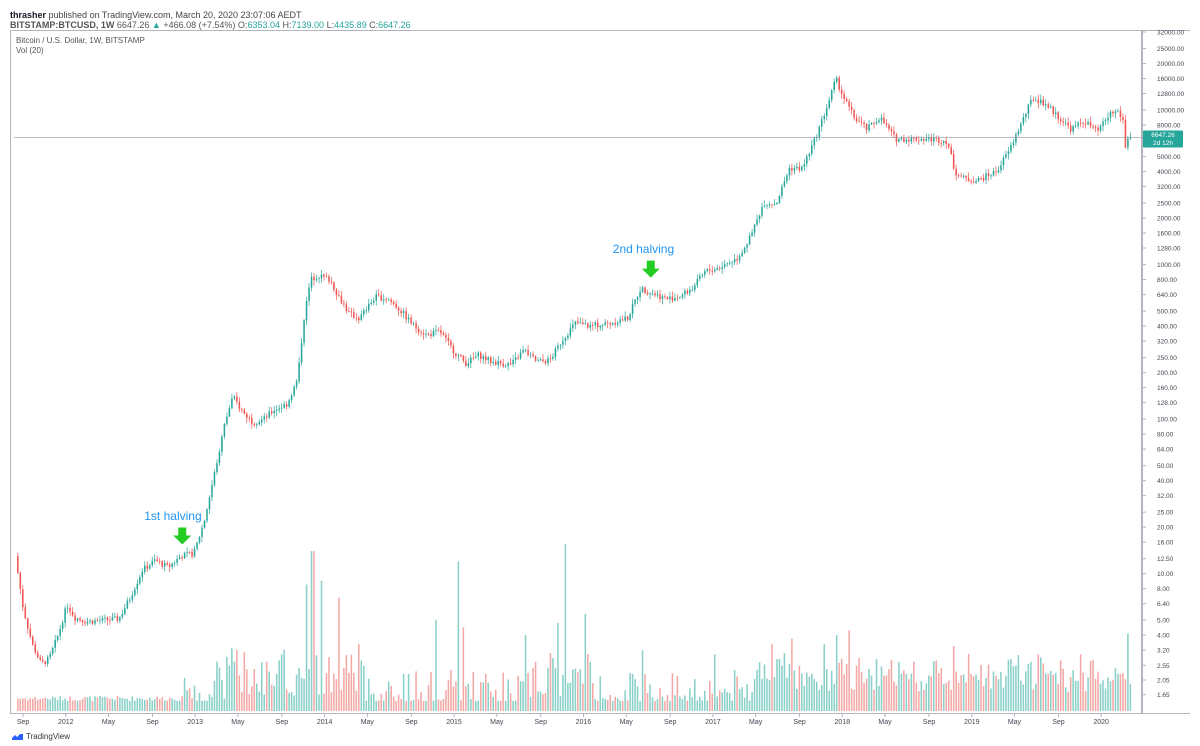 Image resolution: width=1200 pixels, height=746 pixels. Describe the element at coordinates (263, 25) in the screenshot. I see `open-value: 6353.04` at that location.